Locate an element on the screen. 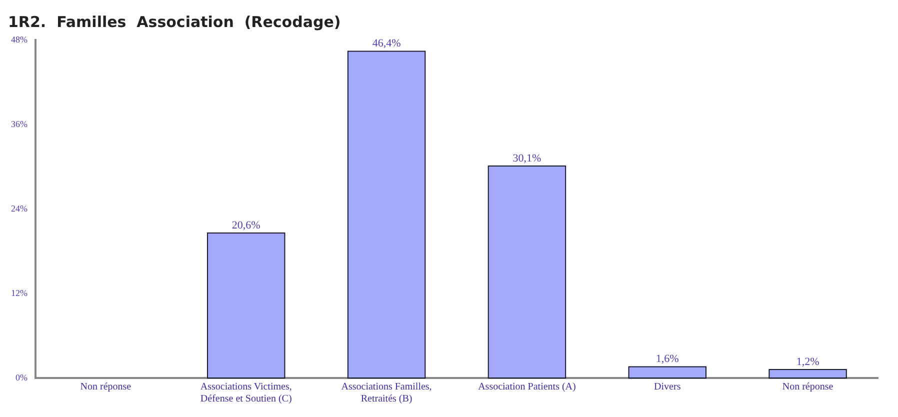  data-label: 46,4% is located at coordinates (386, 44).